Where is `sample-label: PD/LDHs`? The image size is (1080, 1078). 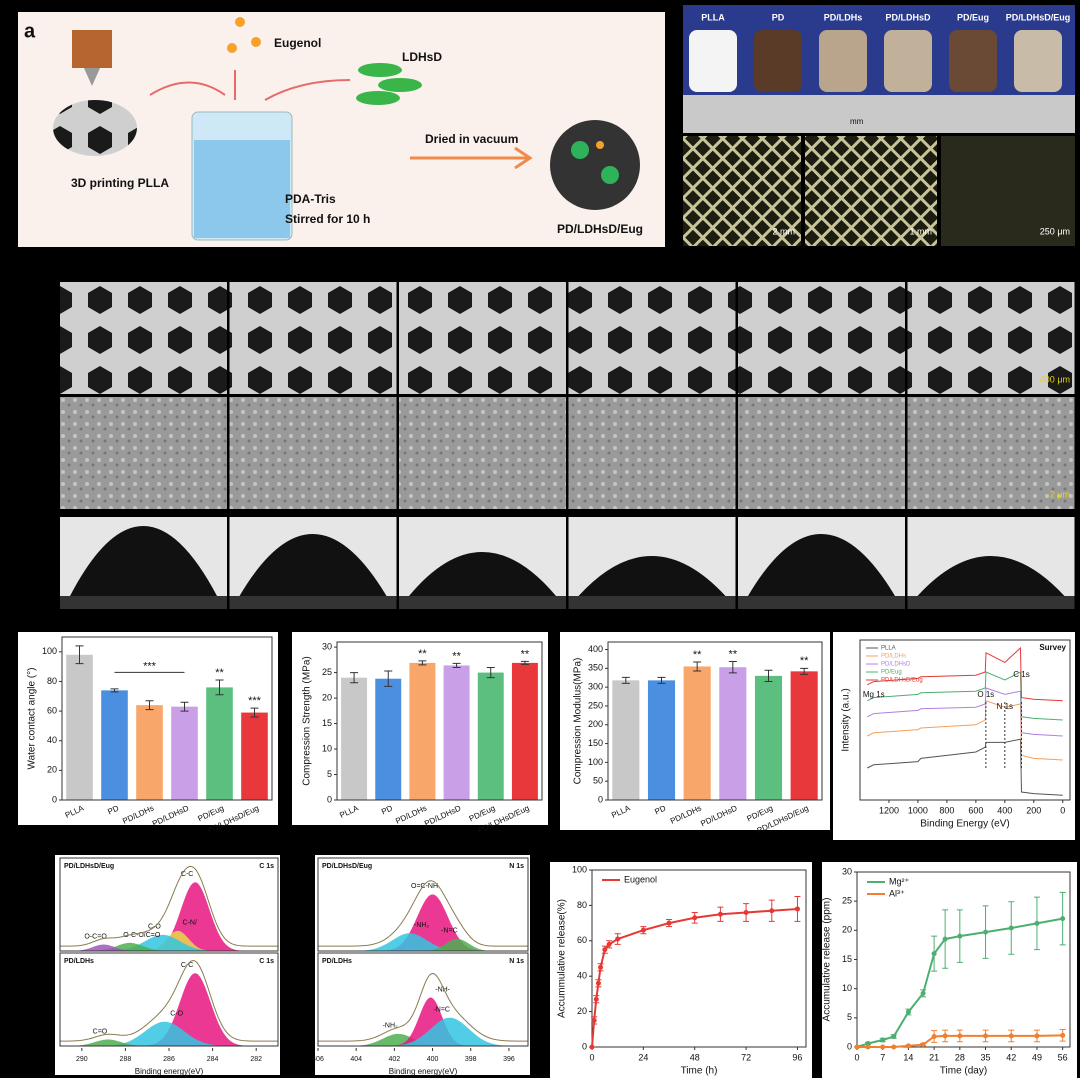 sample-label: PD/LDHs is located at coordinates (79, 961).